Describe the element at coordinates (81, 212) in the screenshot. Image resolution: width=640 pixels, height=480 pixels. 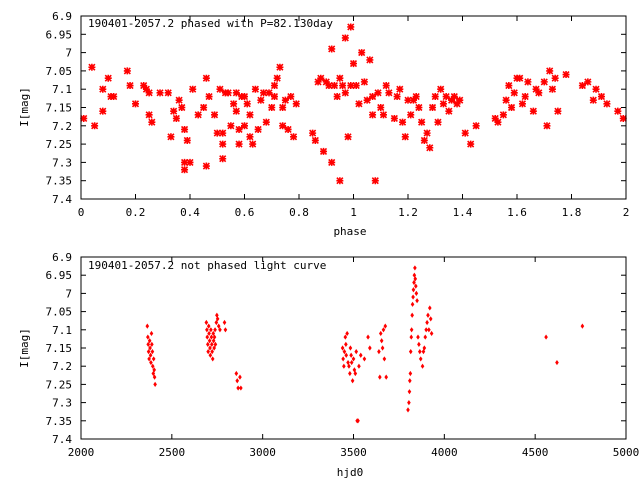
I see `phased-x-tick-label: 0` at that location.